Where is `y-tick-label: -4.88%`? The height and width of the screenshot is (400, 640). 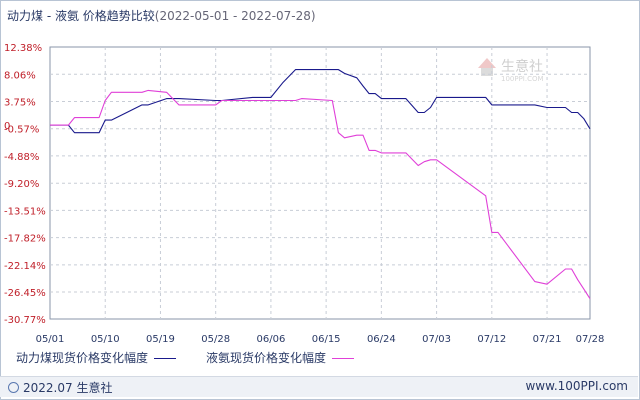
y-tick-label: -4.88% is located at coordinates (21, 157).